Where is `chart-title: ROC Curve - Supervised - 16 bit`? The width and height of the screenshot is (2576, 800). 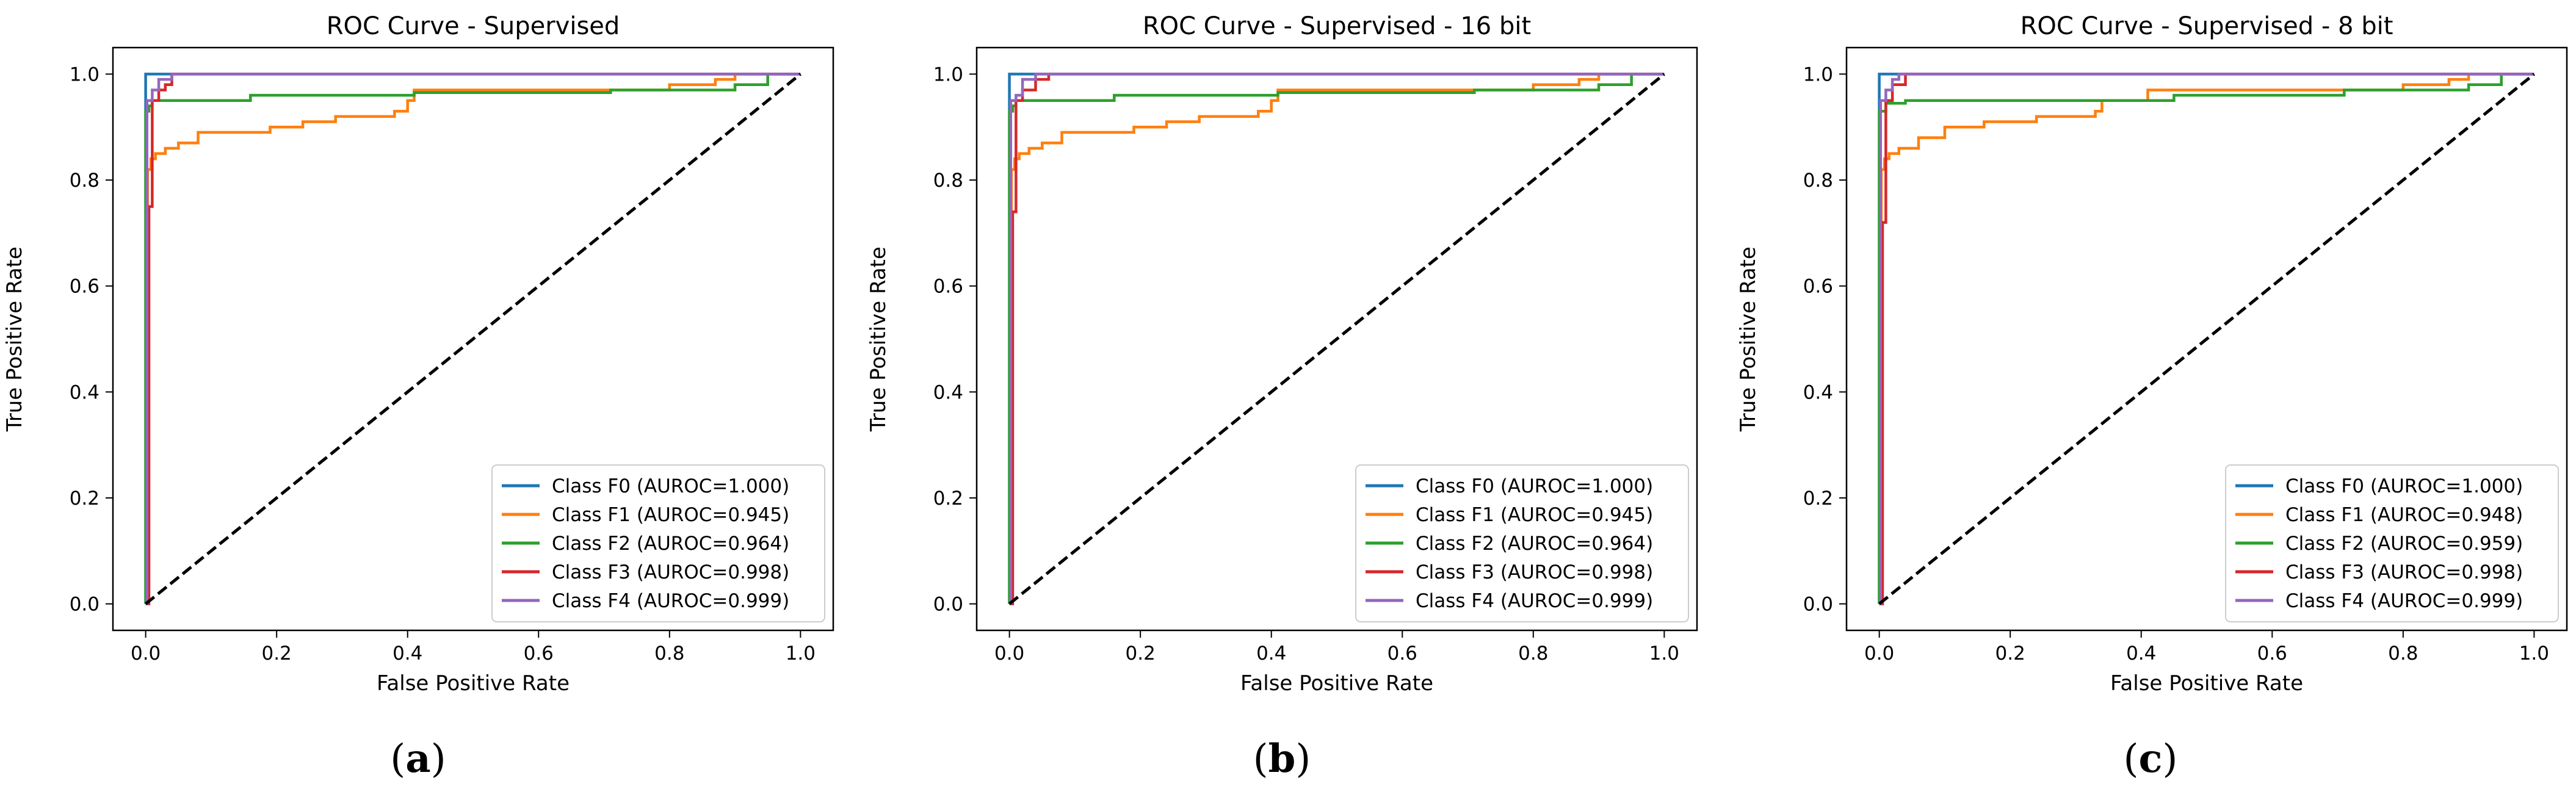 chart-title: ROC Curve - Supervised - 16 bit is located at coordinates (1337, 26).